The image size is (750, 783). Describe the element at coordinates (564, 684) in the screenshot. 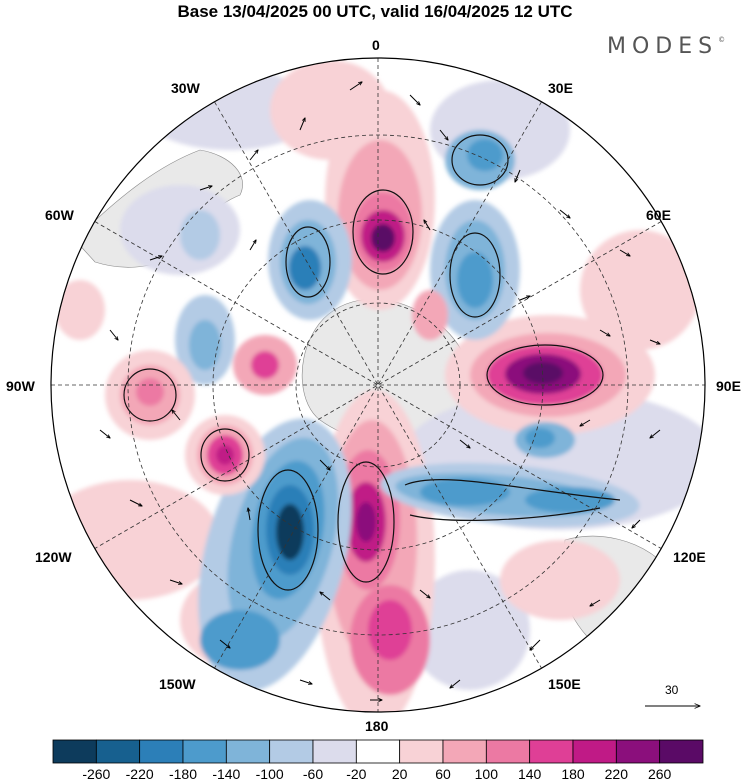

I see `lon-label-150e: 150E` at that location.